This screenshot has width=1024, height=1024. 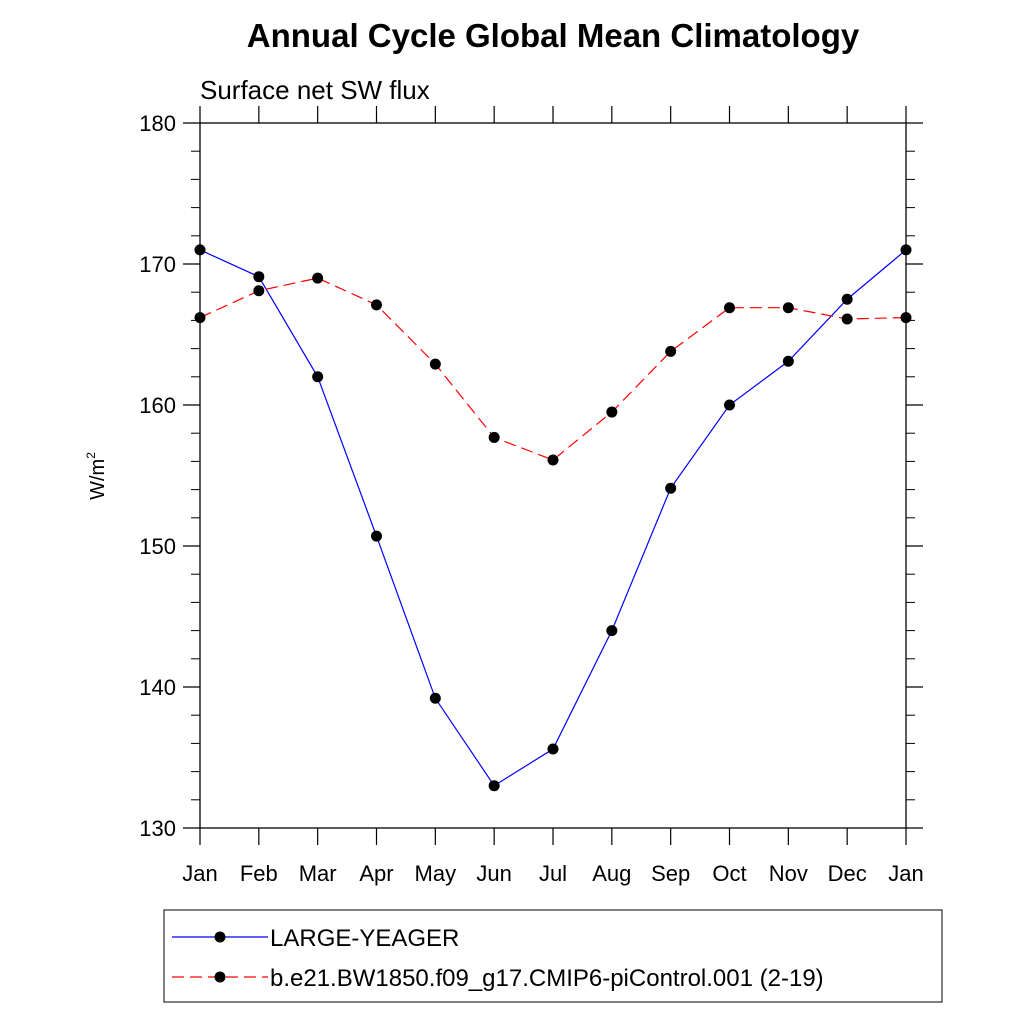 What do you see at coordinates (157, 546) in the screenshot?
I see `ytick-label: 150` at bounding box center [157, 546].